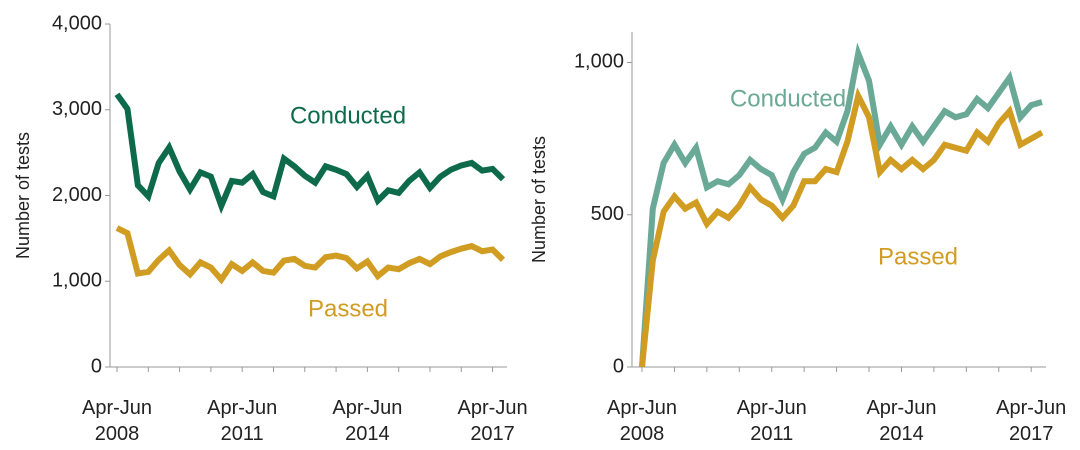  Describe the element at coordinates (77, 109) in the screenshot. I see `y-tick-label: 3,000` at that location.